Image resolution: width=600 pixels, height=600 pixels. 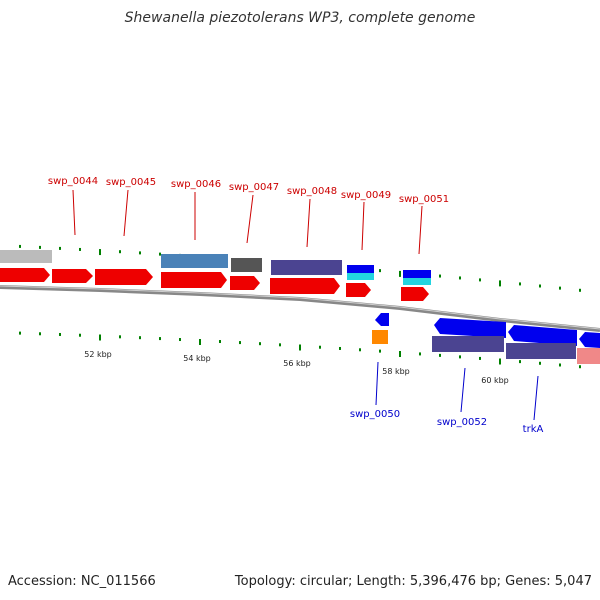 What do you see at coordinates (194, 261) in the screenshot?
I see `feature-swp-0046-function` at bounding box center [194, 261].